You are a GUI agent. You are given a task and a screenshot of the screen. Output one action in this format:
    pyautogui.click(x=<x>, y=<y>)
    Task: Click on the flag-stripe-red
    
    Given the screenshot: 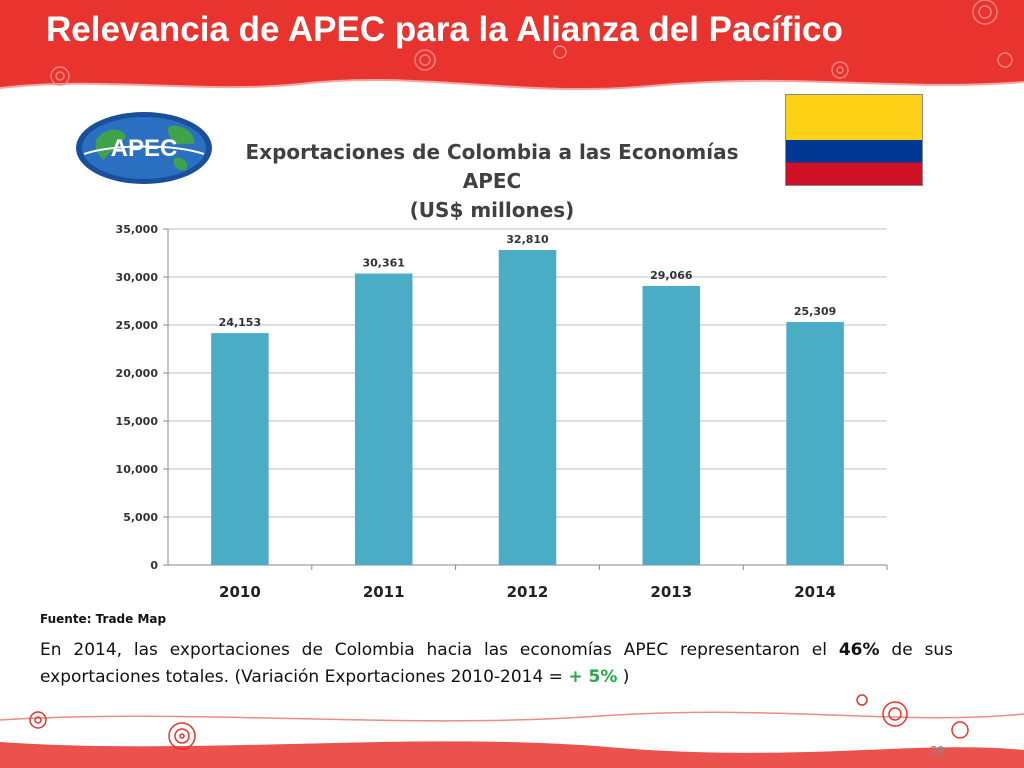 What is the action you would take?
    pyautogui.click(x=854, y=173)
    